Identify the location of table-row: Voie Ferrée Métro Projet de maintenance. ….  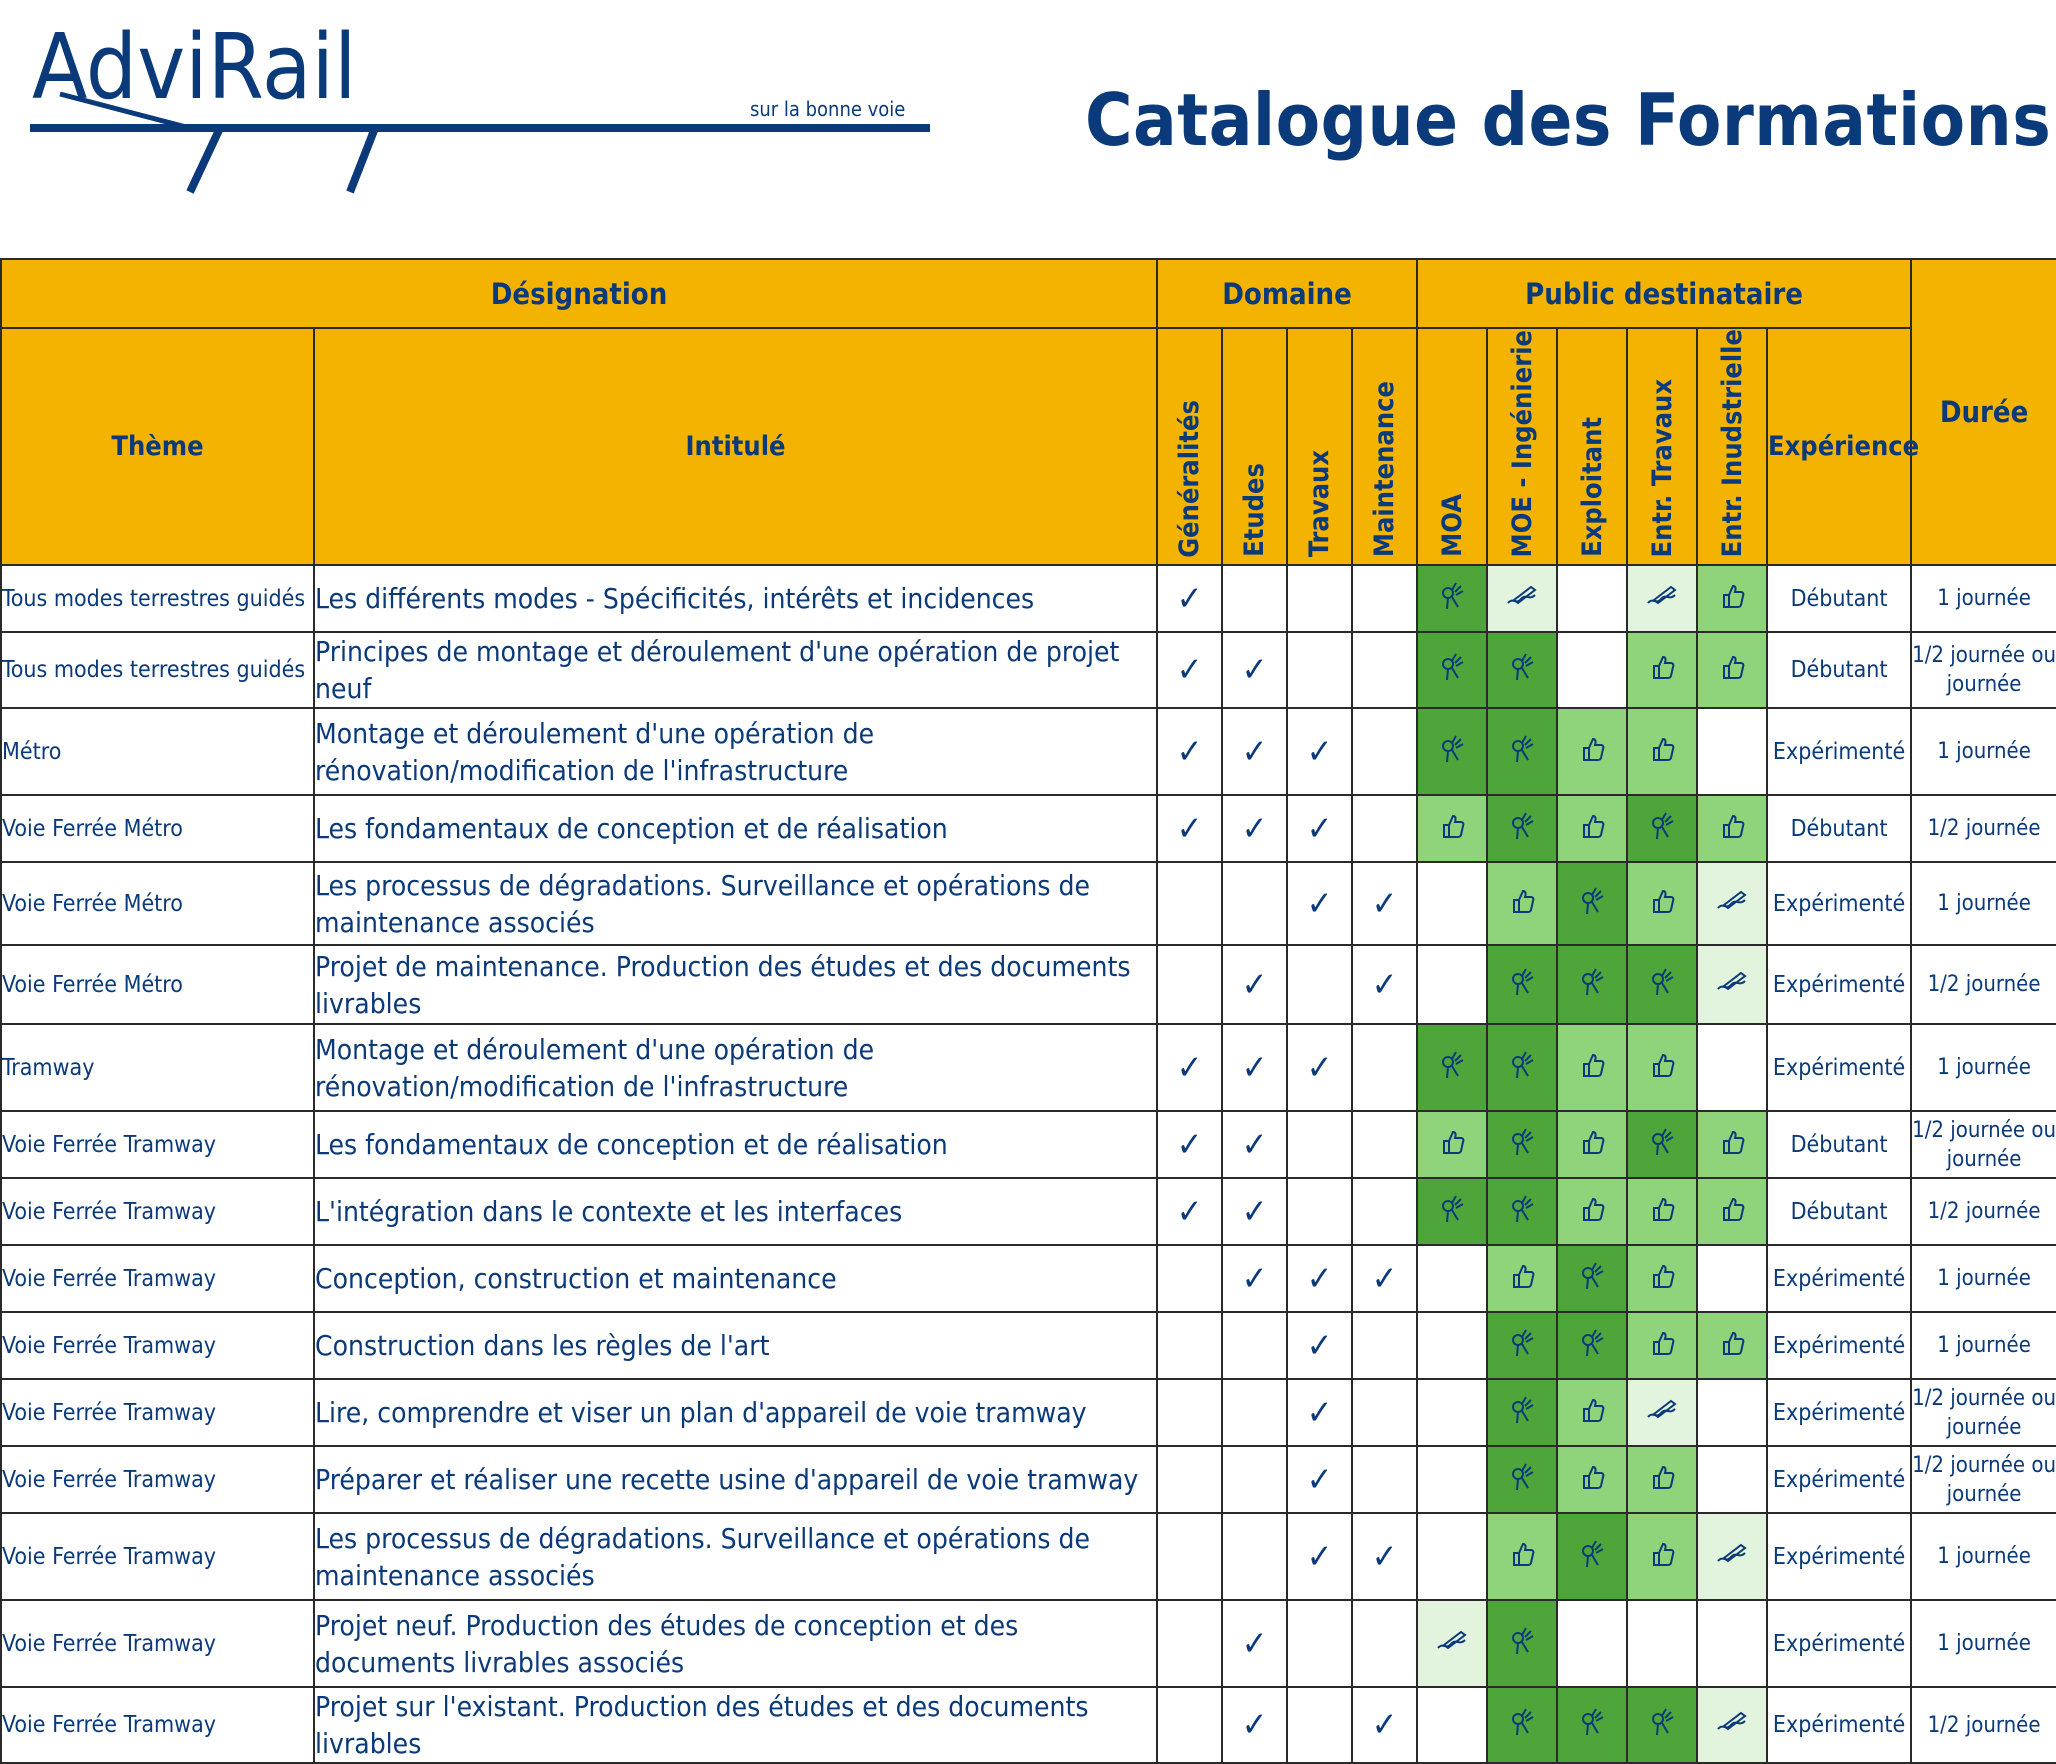
(1028, 985).